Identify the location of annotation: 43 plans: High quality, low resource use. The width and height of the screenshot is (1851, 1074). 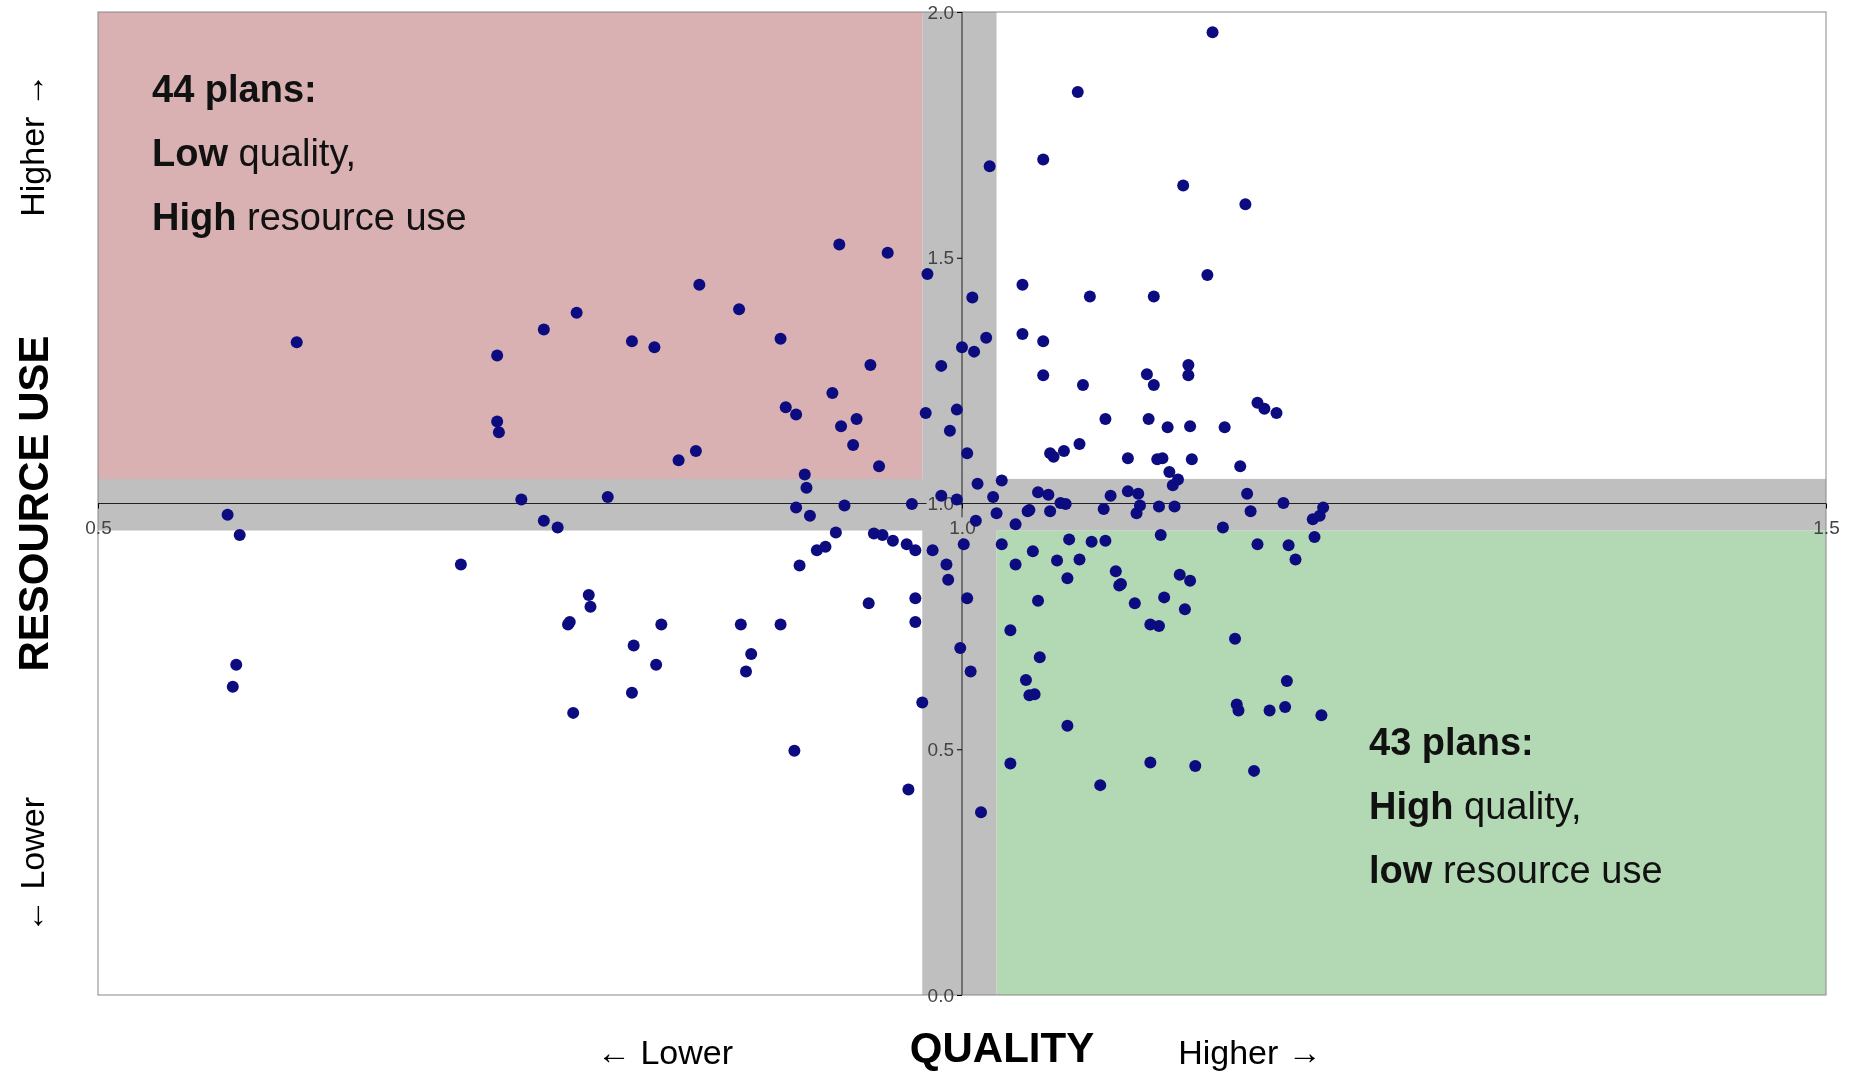
(1516, 806).